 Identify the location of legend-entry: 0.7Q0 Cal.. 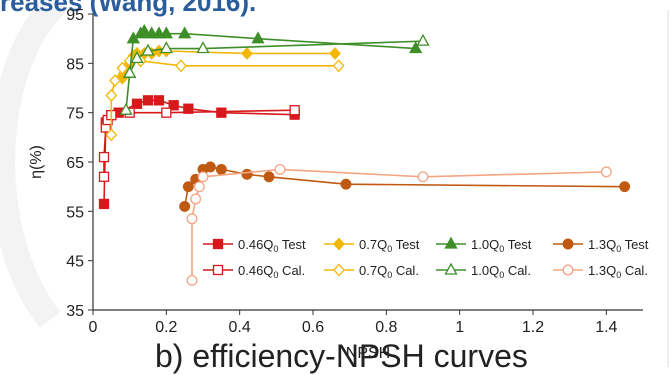
(371, 271).